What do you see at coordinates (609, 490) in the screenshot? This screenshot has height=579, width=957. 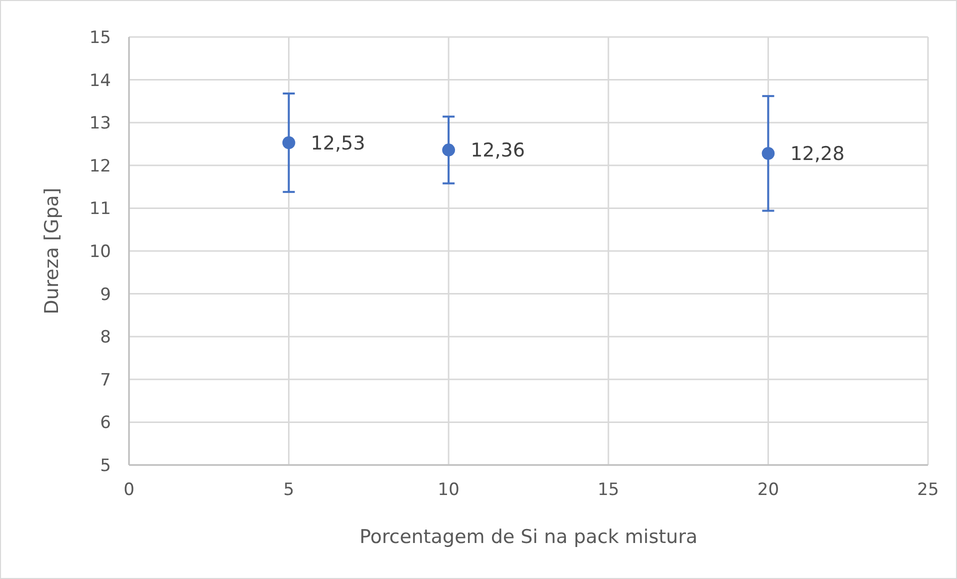 I see `x-tick-label: 15` at bounding box center [609, 490].